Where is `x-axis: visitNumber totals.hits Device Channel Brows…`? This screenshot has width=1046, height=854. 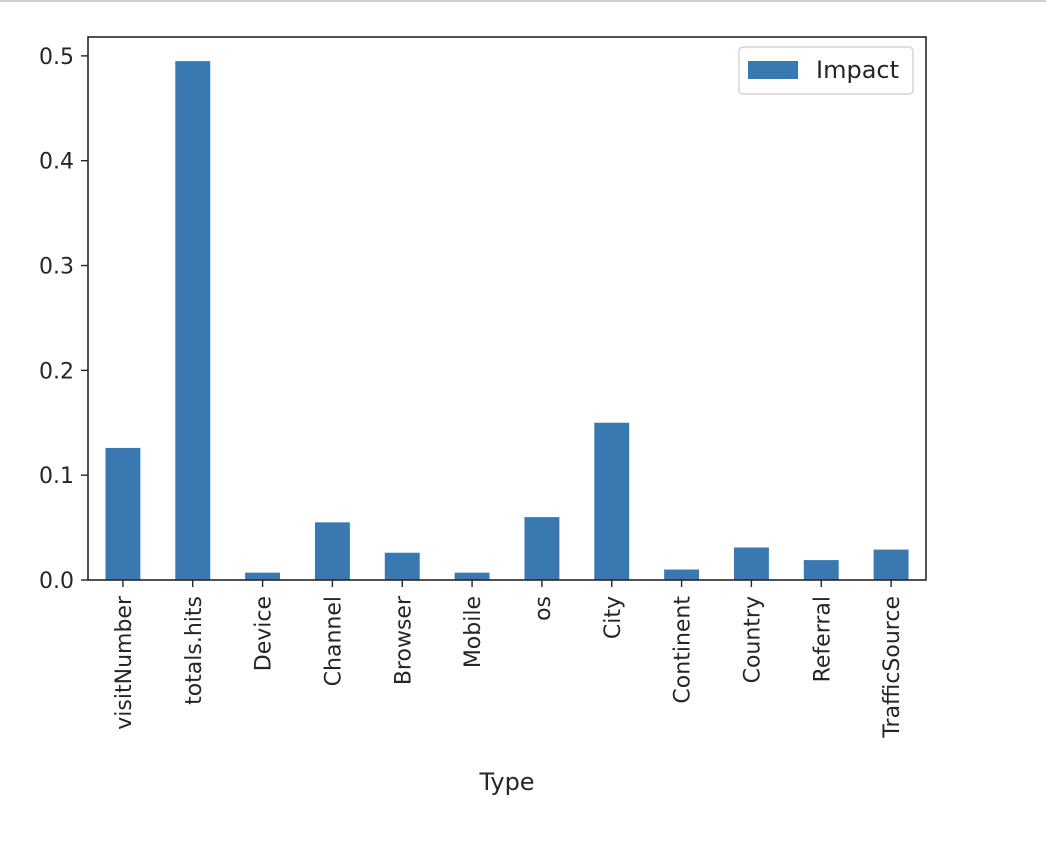 x-axis: visitNumber totals.hits Device Channel Brows… is located at coordinates (508, 659).